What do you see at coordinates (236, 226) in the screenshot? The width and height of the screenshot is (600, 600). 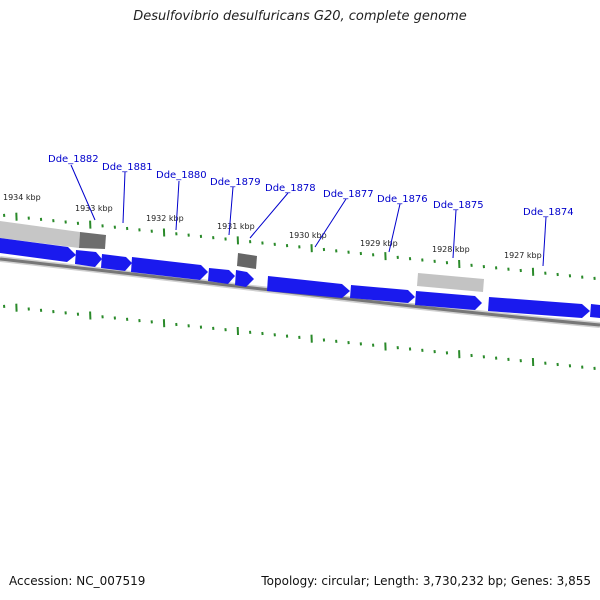 I see `kbp-label: 1931 kbp` at bounding box center [236, 226].